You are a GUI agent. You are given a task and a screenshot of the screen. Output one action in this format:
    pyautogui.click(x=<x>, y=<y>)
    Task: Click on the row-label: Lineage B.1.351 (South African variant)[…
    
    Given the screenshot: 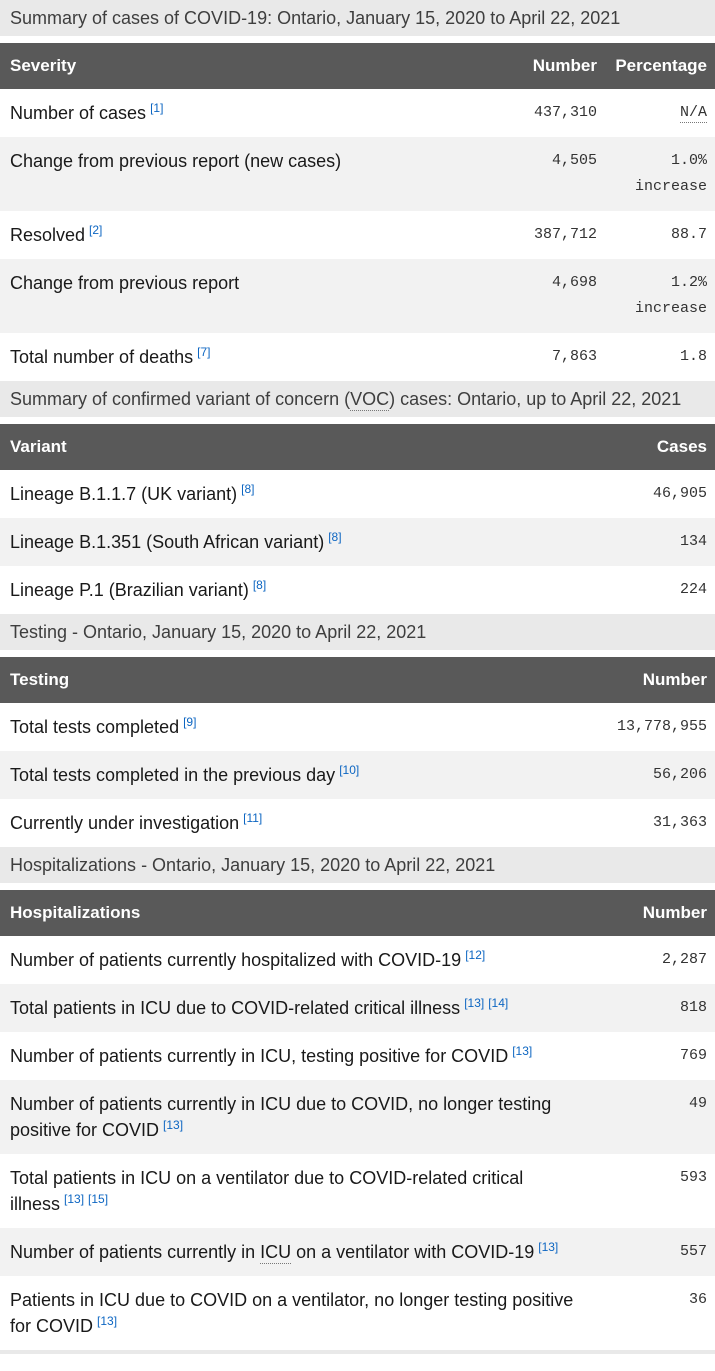 What is the action you would take?
    pyautogui.click(x=176, y=541)
    